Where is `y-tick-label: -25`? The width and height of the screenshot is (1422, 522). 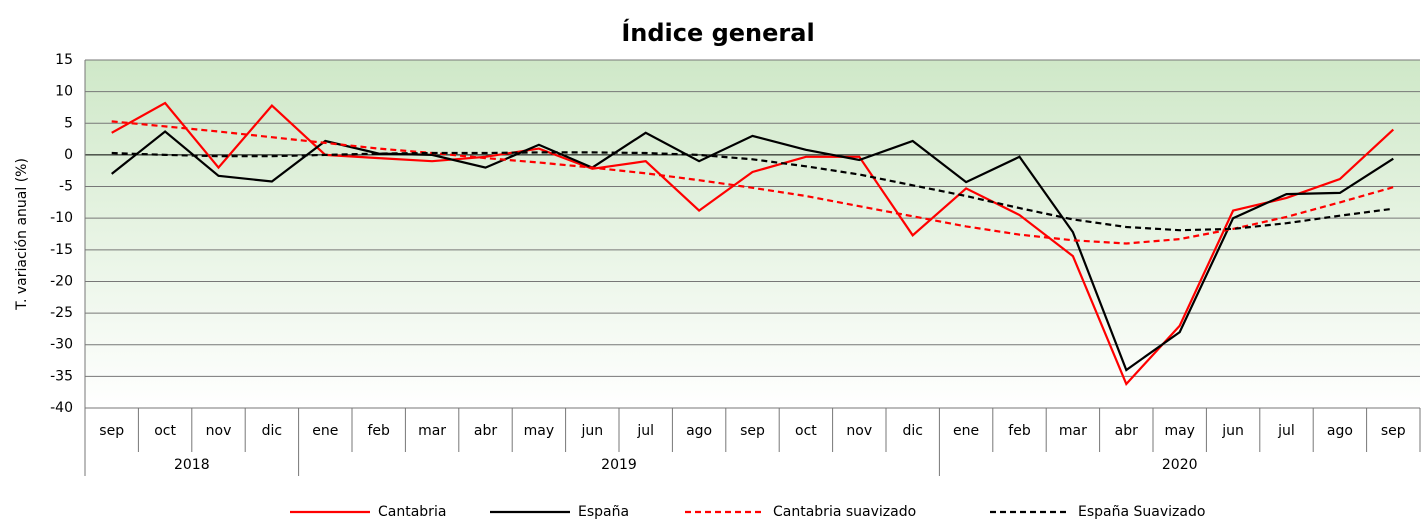 y-tick-label: -25 is located at coordinates (61, 313).